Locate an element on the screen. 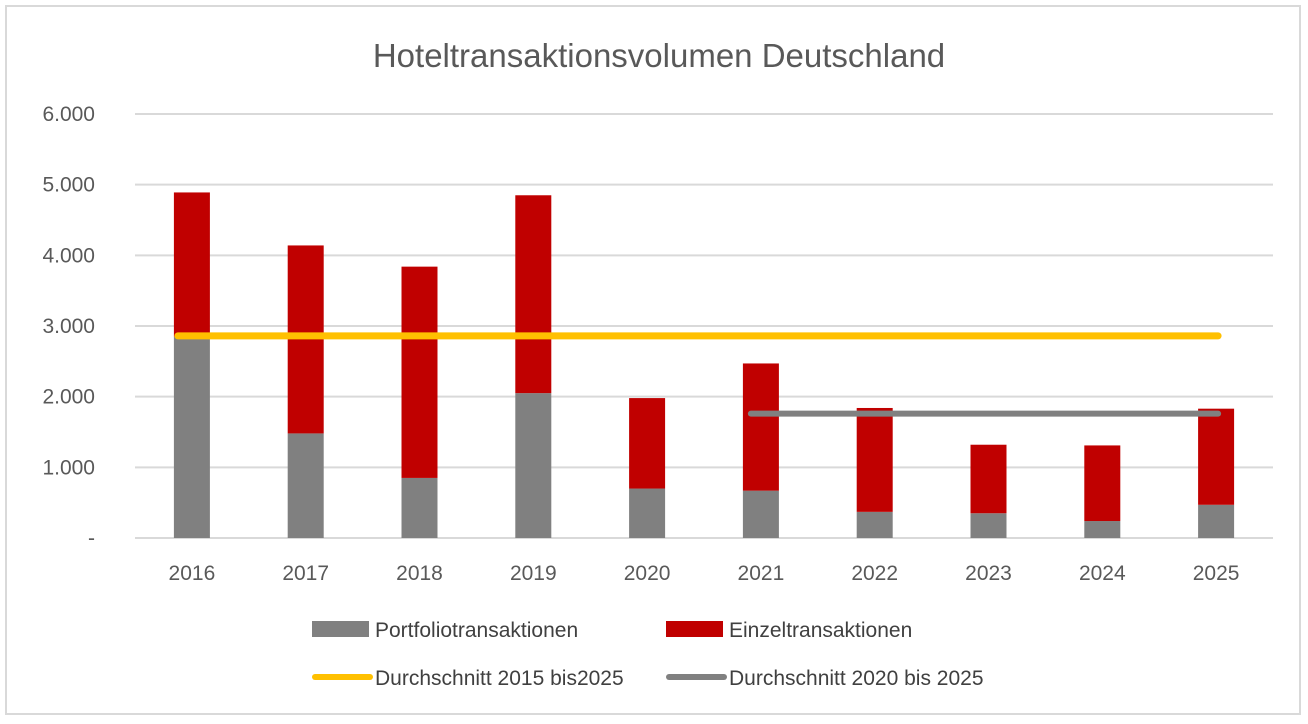 The width and height of the screenshot is (1308, 724). bar-einzel-2022 is located at coordinates (874, 459).